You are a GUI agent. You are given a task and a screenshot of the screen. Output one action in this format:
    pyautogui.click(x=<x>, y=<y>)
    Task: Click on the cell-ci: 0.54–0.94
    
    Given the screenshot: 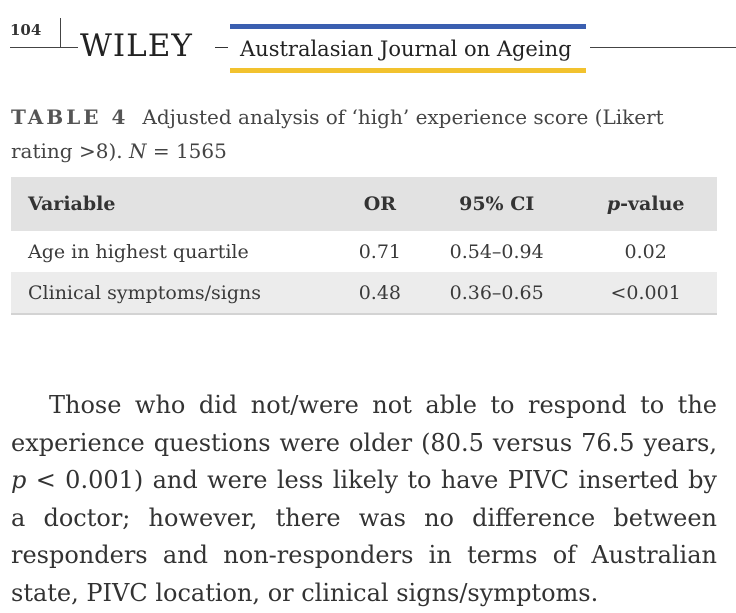 What is the action you would take?
    pyautogui.click(x=496, y=251)
    